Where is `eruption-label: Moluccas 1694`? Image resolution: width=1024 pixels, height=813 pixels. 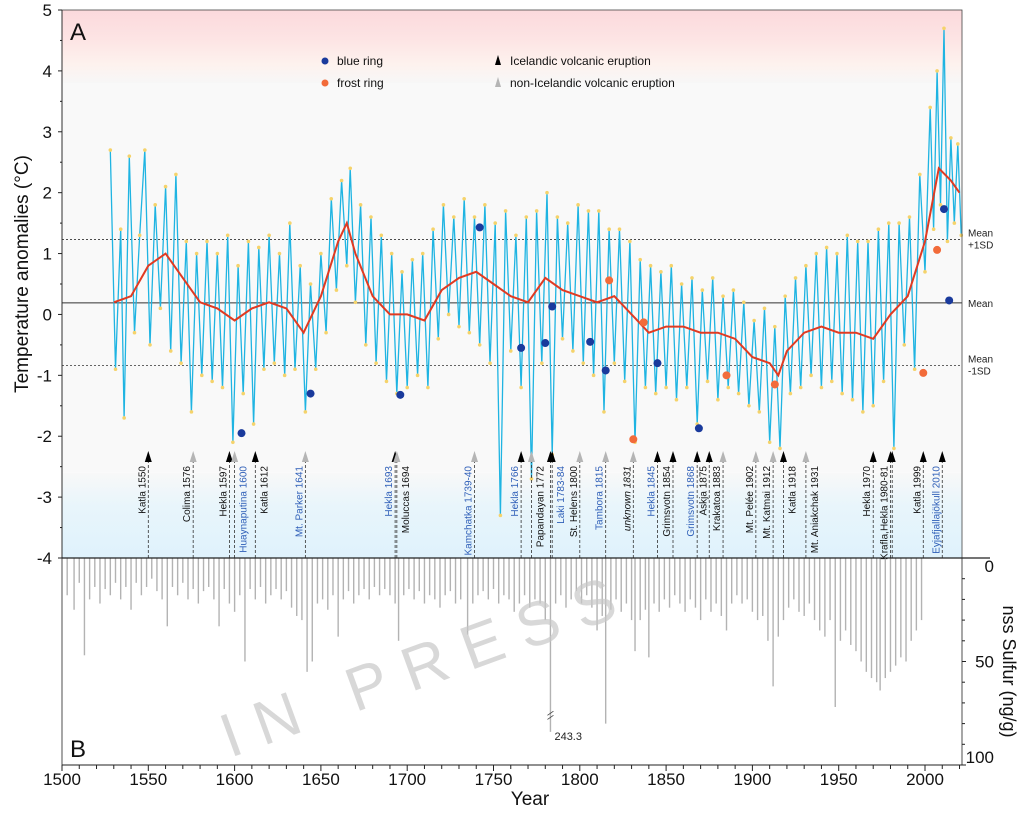
eruption-label: Moluccas 1694 is located at coordinates (406, 500).